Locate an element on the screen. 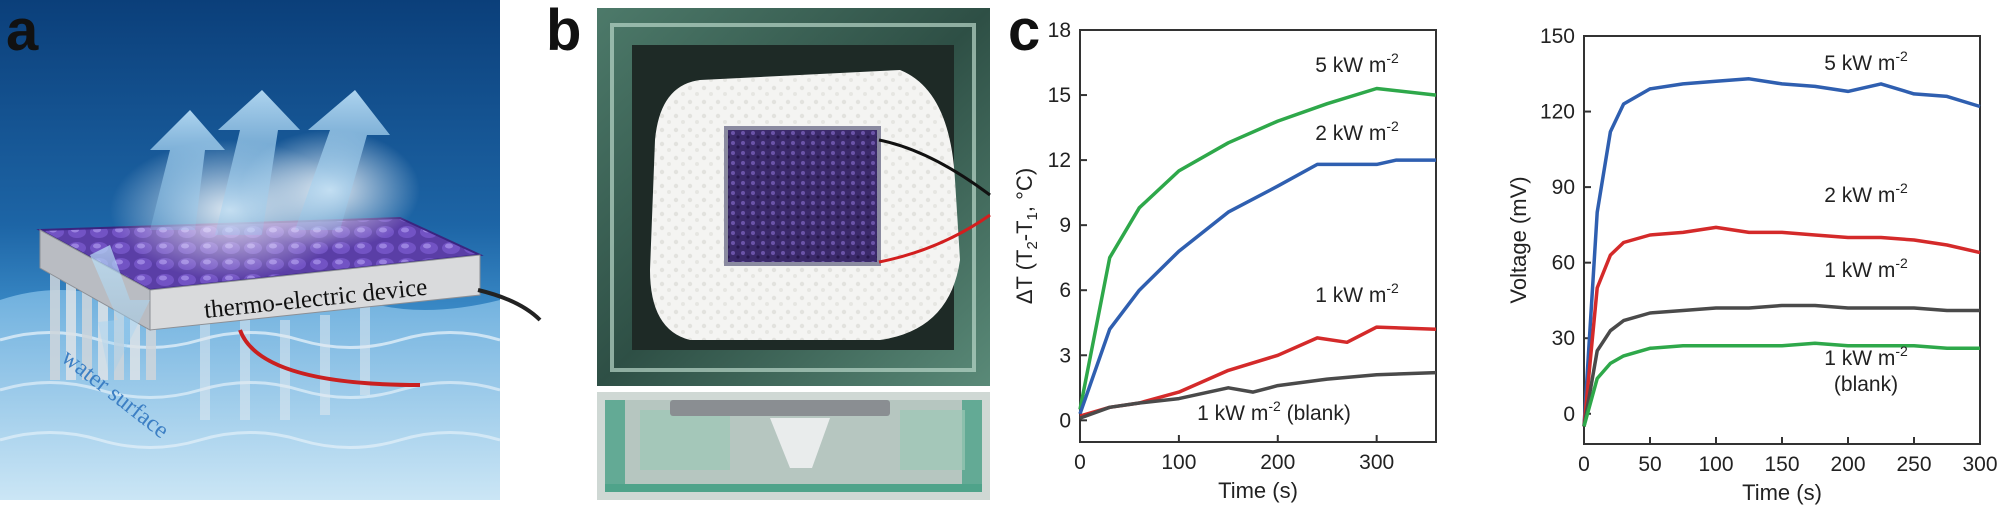  series-line-red is located at coordinates (1781, 326).